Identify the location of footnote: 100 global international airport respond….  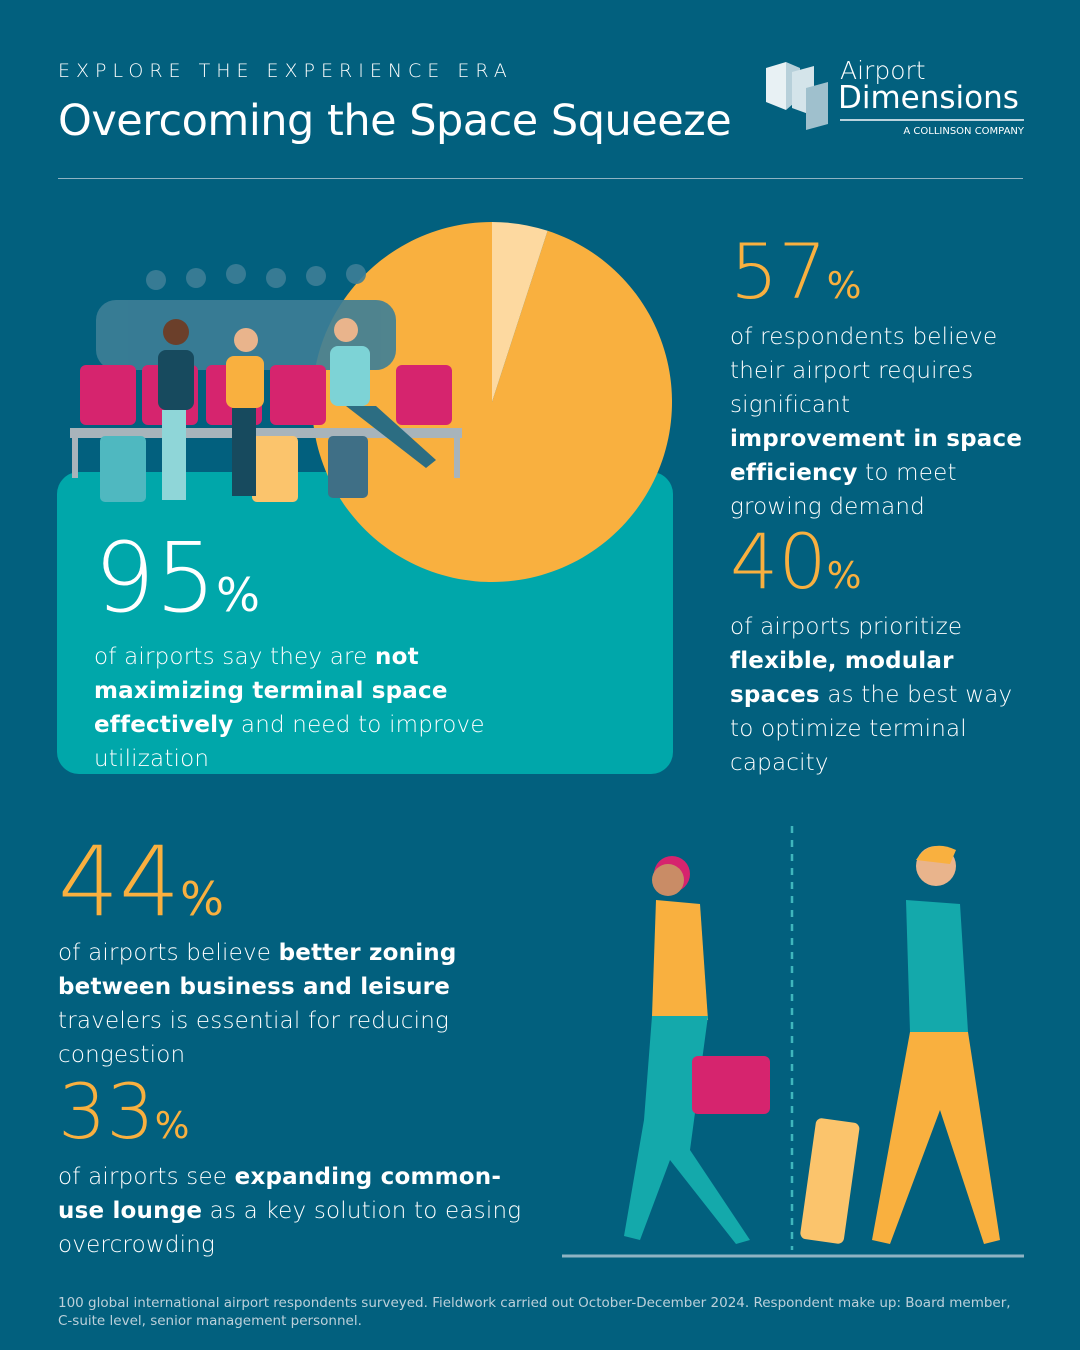
(534, 1312).